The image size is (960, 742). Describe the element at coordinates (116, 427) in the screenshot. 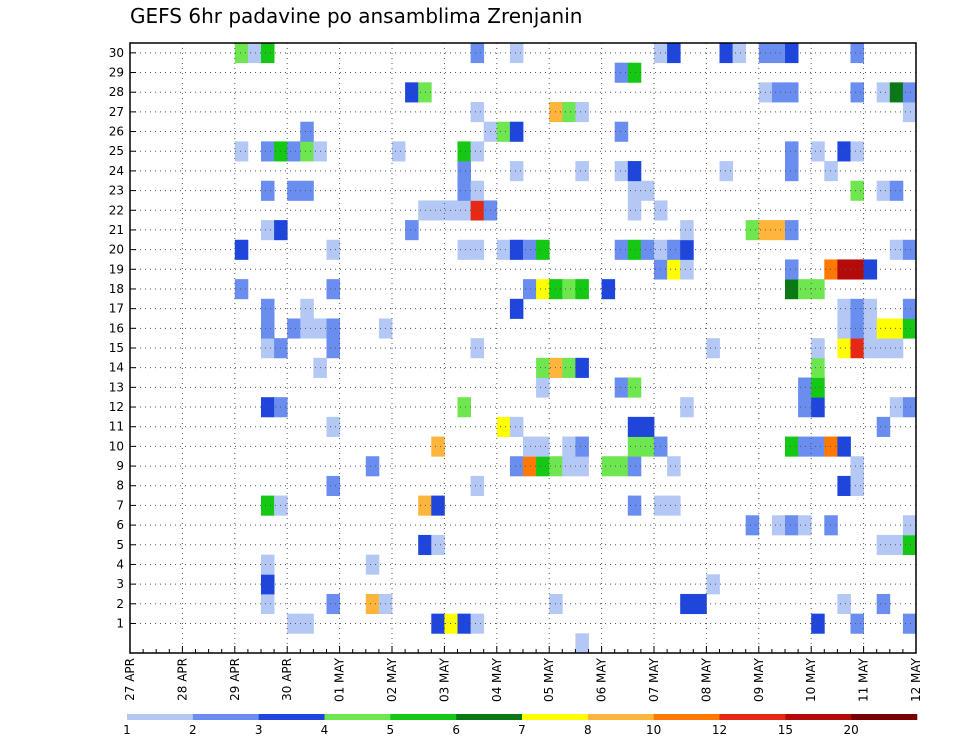

I see `y-tick-label: 11` at that location.